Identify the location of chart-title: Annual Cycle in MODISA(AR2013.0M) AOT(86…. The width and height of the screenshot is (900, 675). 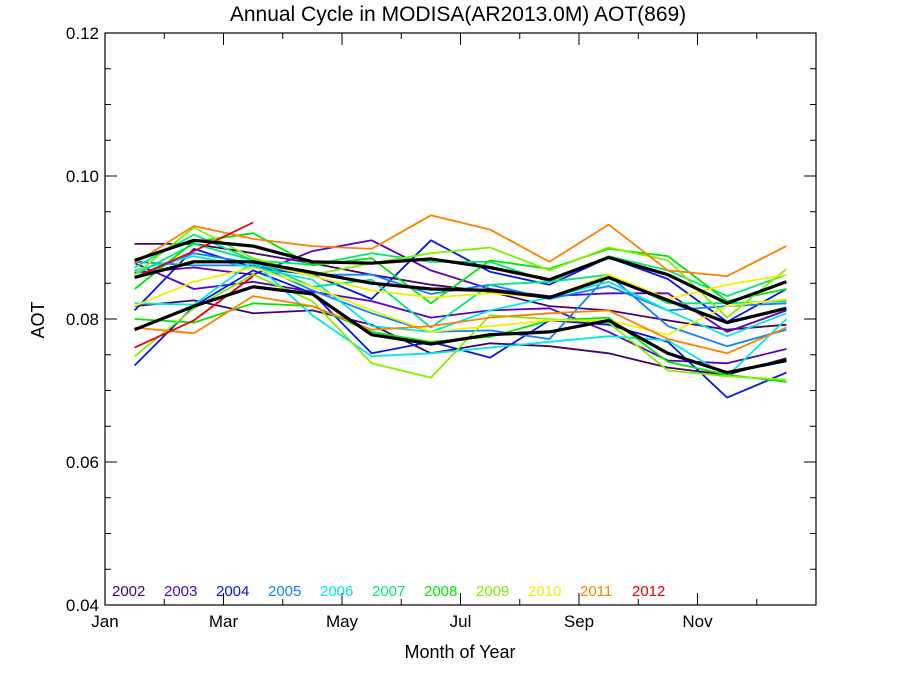
(458, 14).